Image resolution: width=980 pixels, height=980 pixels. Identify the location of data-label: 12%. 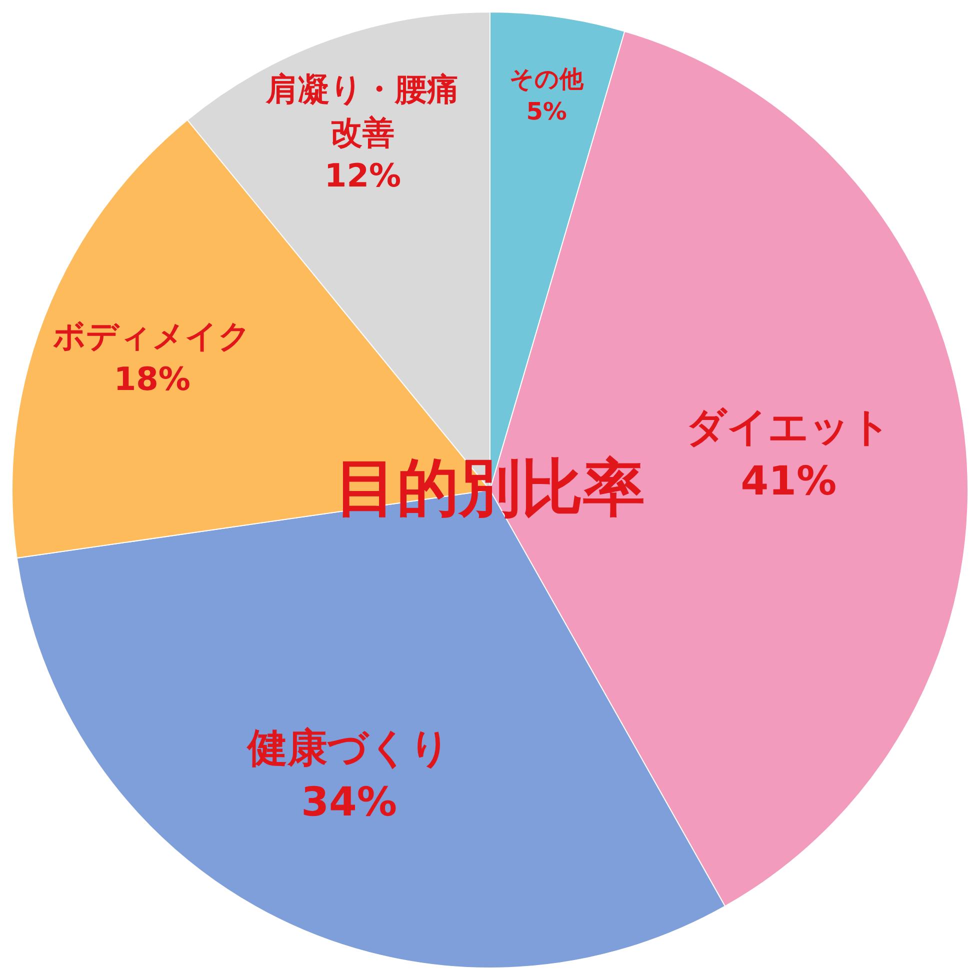
(363, 175).